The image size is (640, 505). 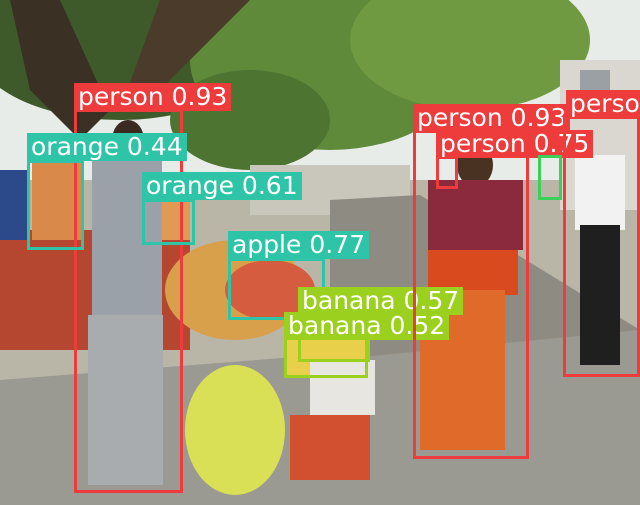 What do you see at coordinates (367, 326) in the screenshot?
I see `detection-label: banana 0.52` at bounding box center [367, 326].